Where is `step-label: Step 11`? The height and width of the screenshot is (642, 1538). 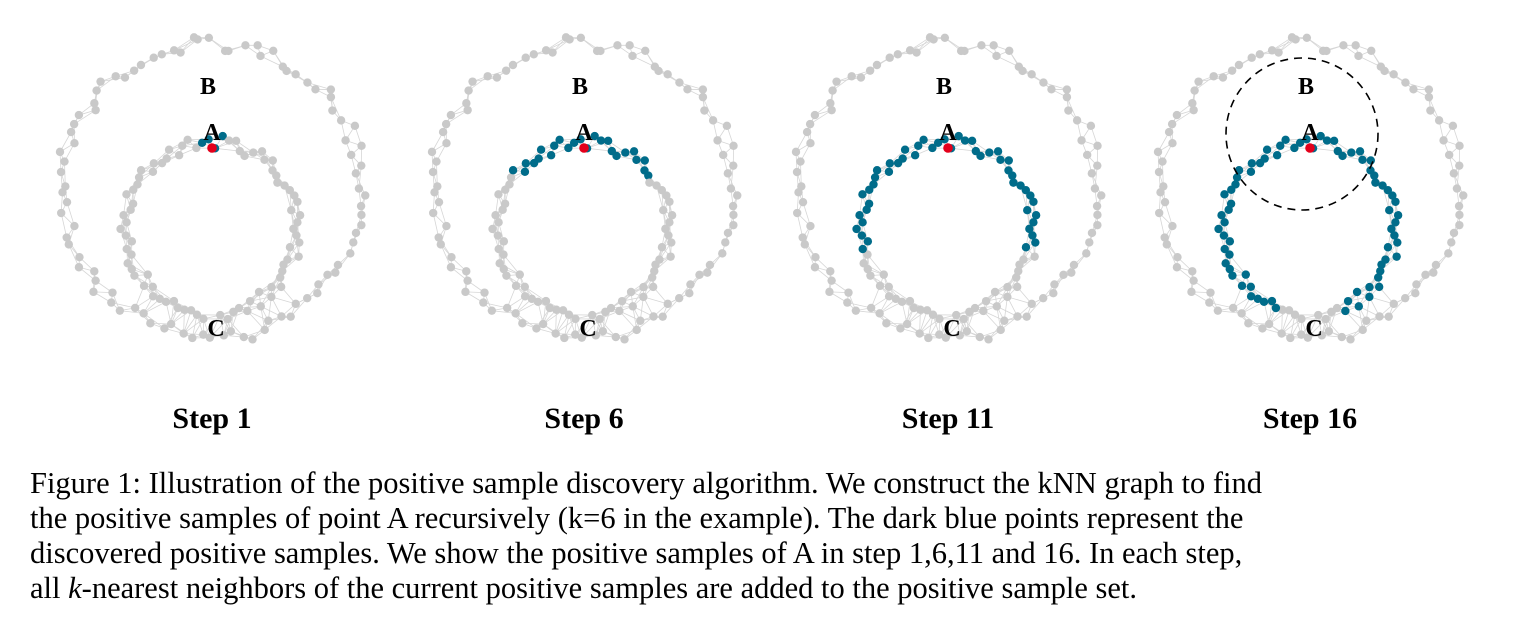
step-label: Step 11 is located at coordinates (948, 418).